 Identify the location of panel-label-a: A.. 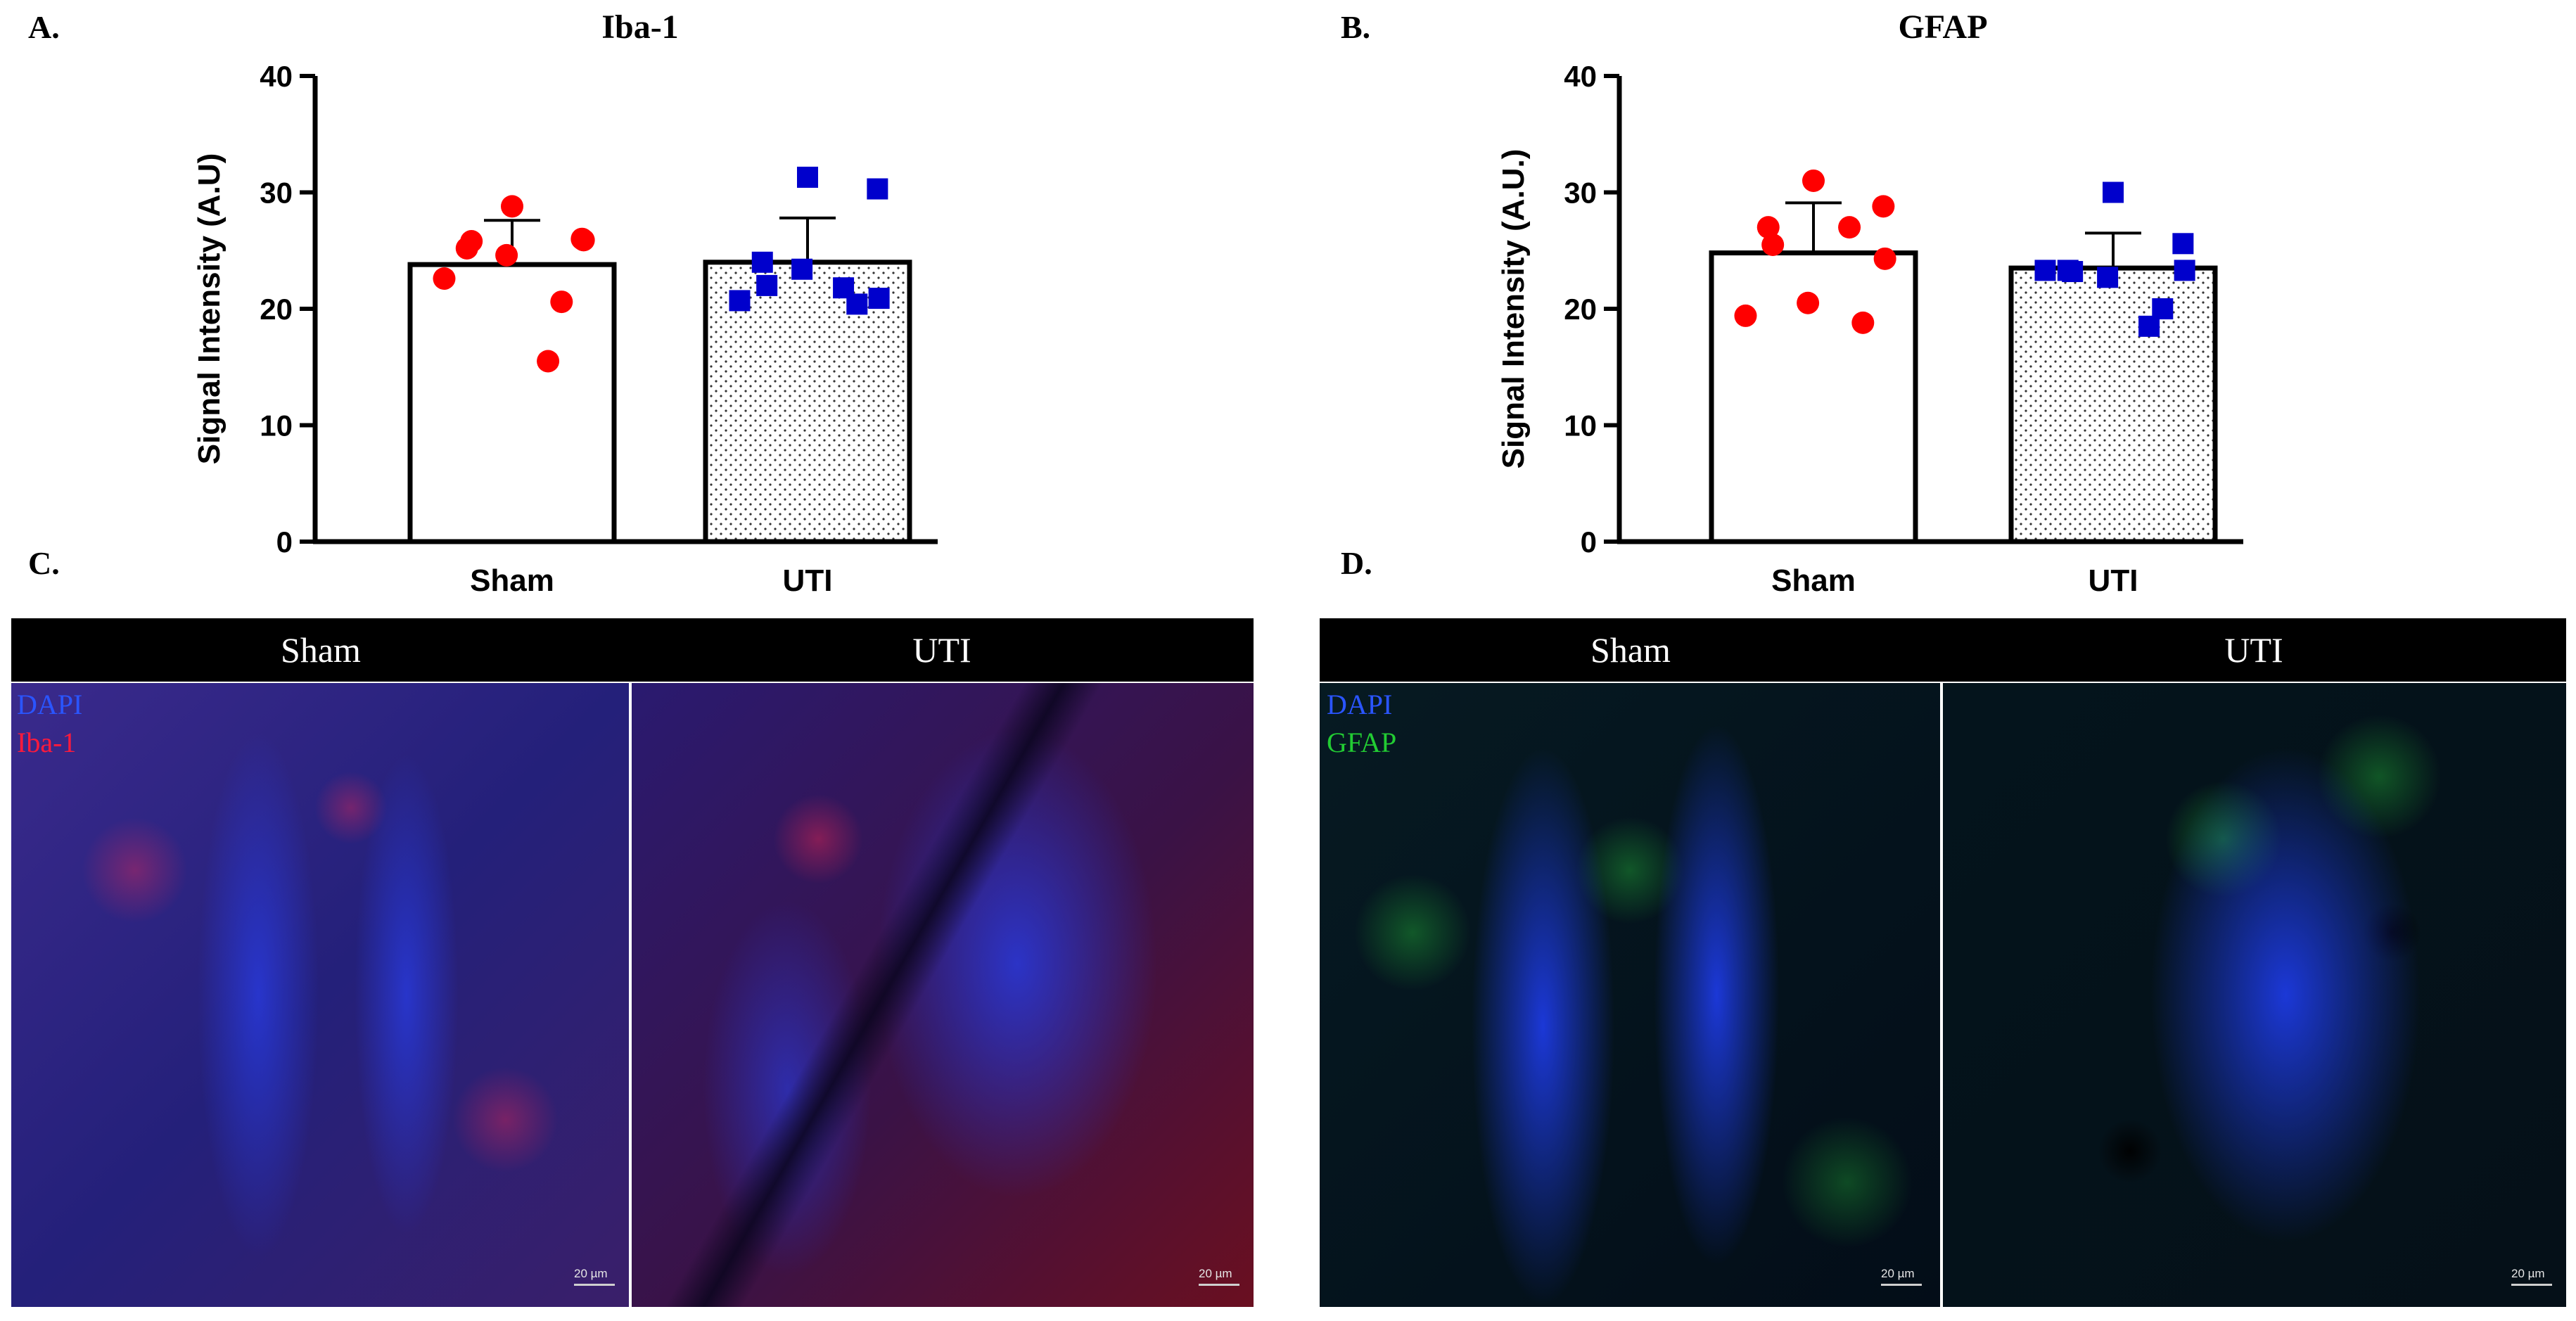
(44, 27).